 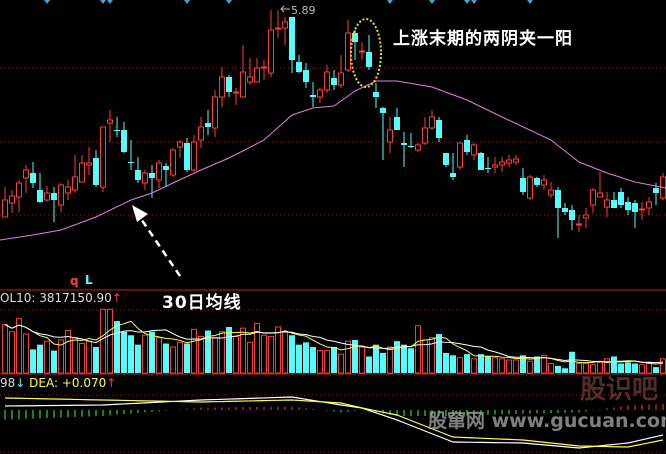 I want to click on macd-dea-value: DEA: +0.070, so click(x=68, y=383).